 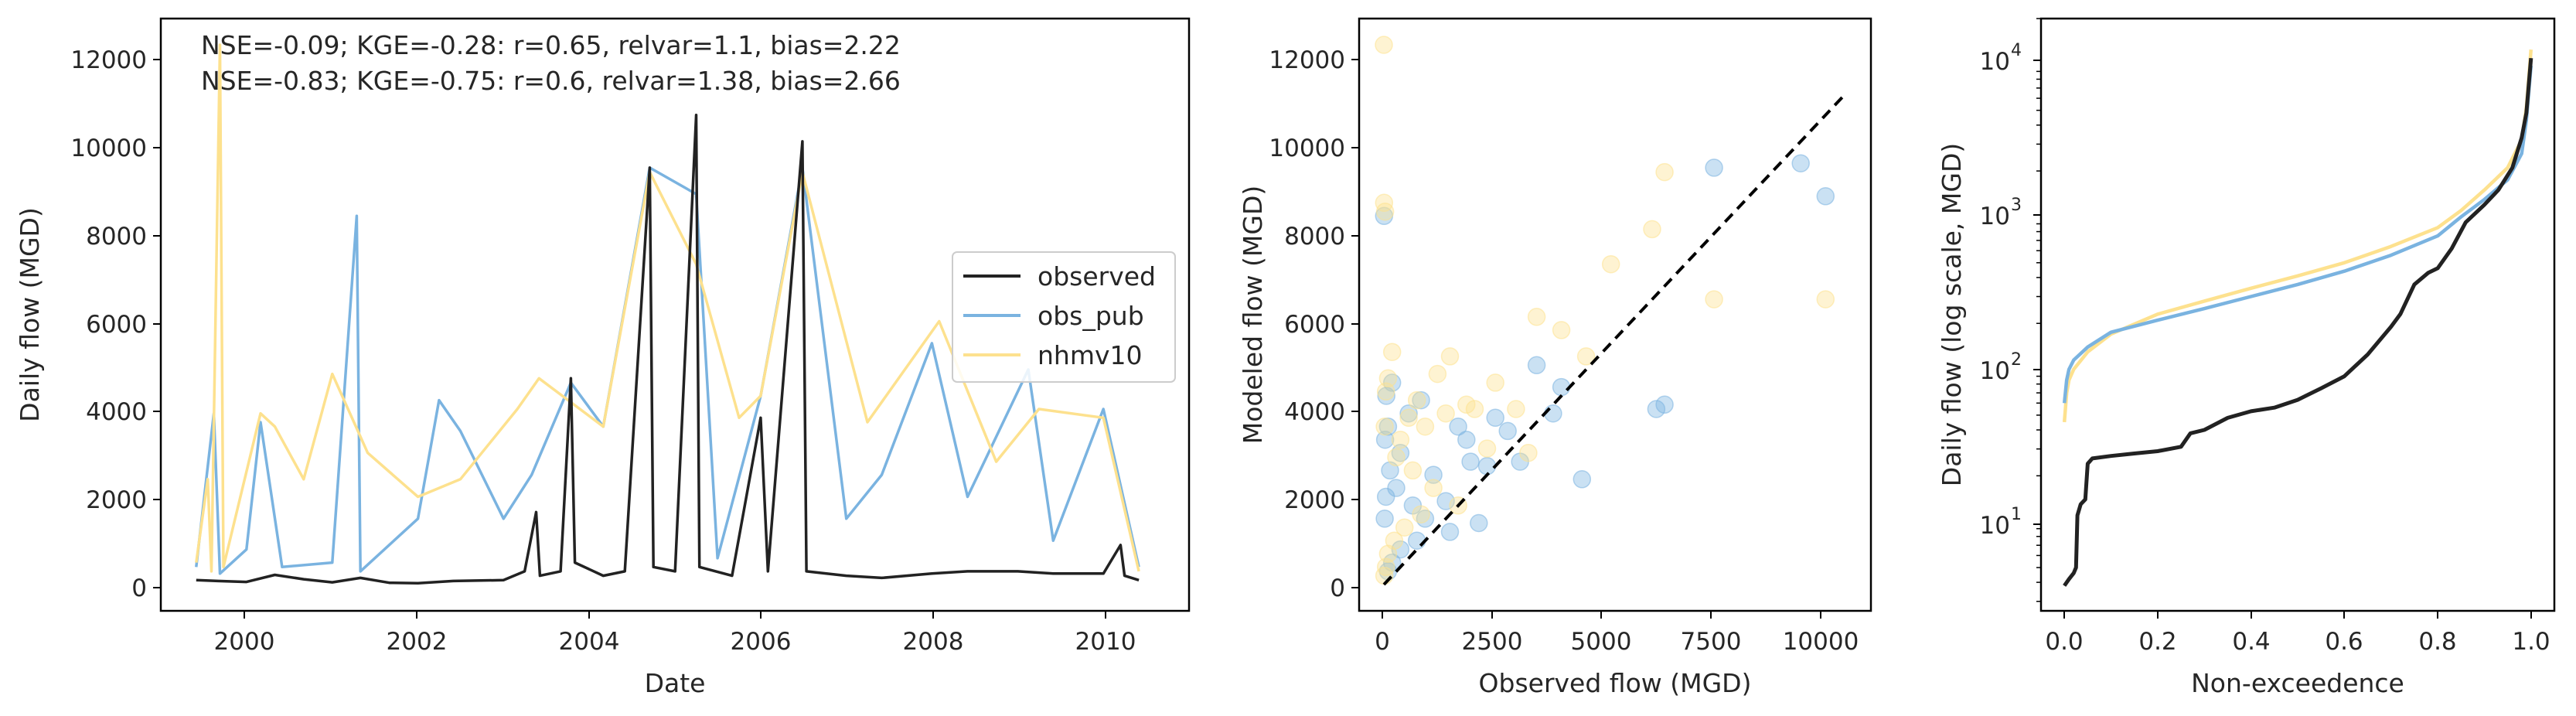 I want to click on fdc-ytick: 10 2, so click(x=2011, y=367).